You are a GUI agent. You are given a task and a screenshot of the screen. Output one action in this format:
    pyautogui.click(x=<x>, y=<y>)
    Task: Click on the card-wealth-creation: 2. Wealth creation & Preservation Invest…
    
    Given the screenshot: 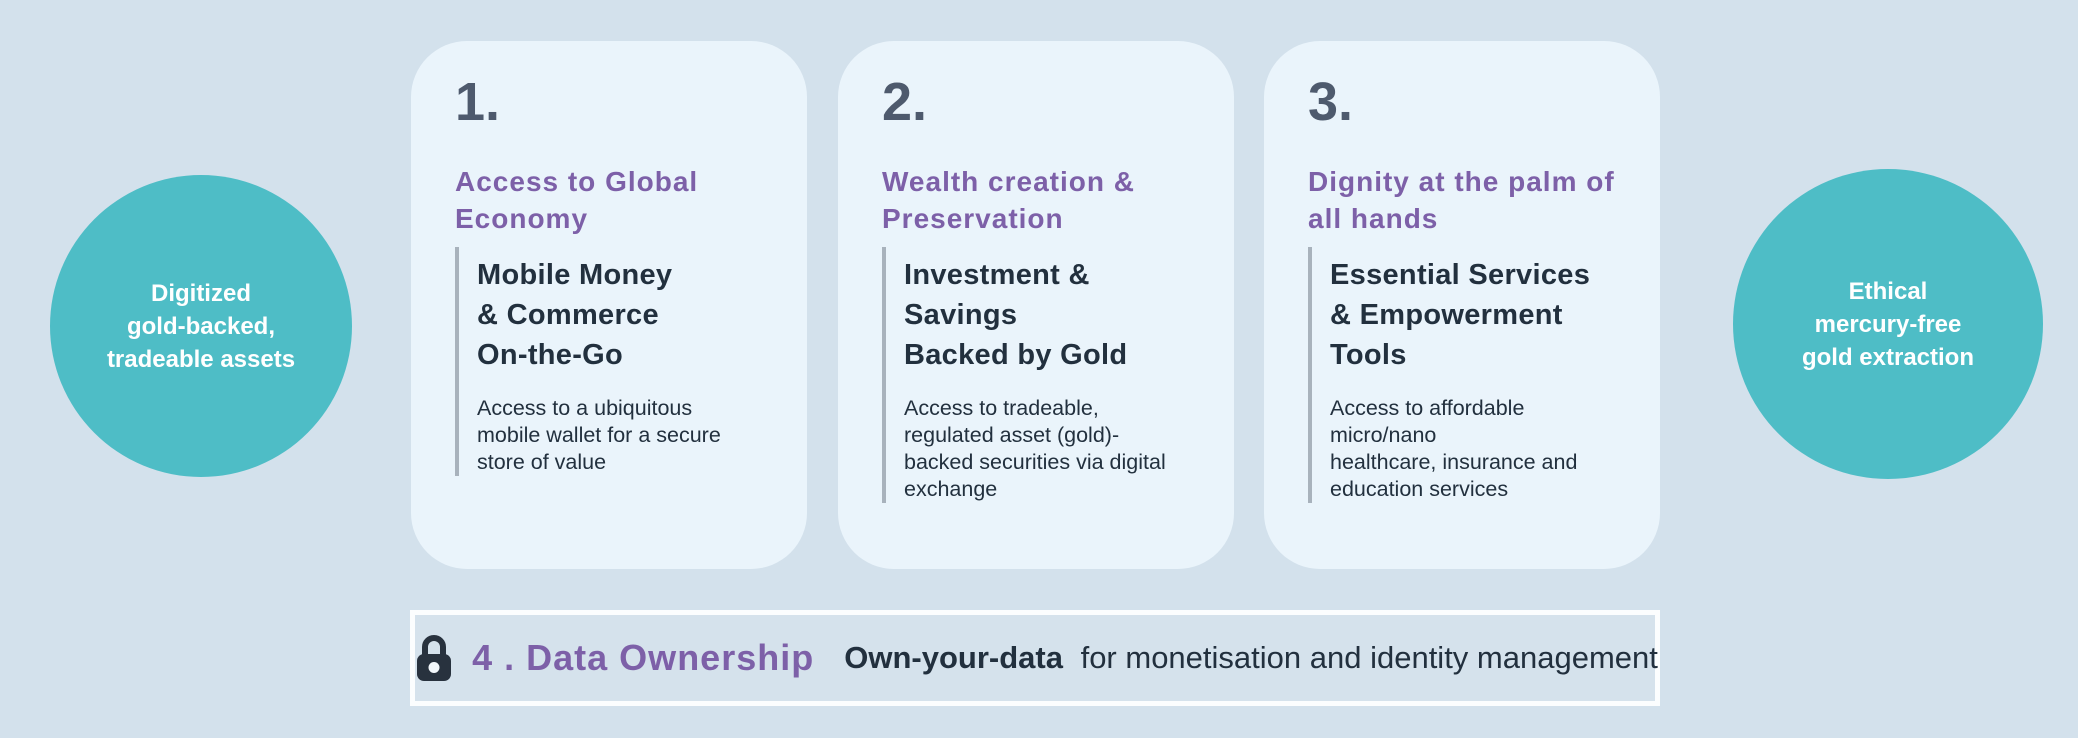 What is the action you would take?
    pyautogui.click(x=1036, y=305)
    